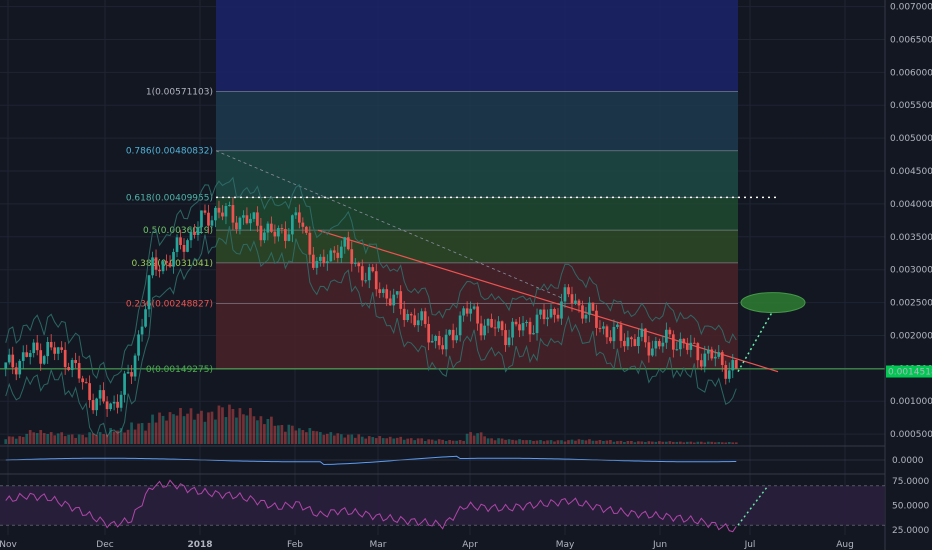 Image resolution: width=932 pixels, height=550 pixels. Describe the element at coordinates (910, 531) in the screenshot. I see `rsi-tick-label: 25.0000` at that location.